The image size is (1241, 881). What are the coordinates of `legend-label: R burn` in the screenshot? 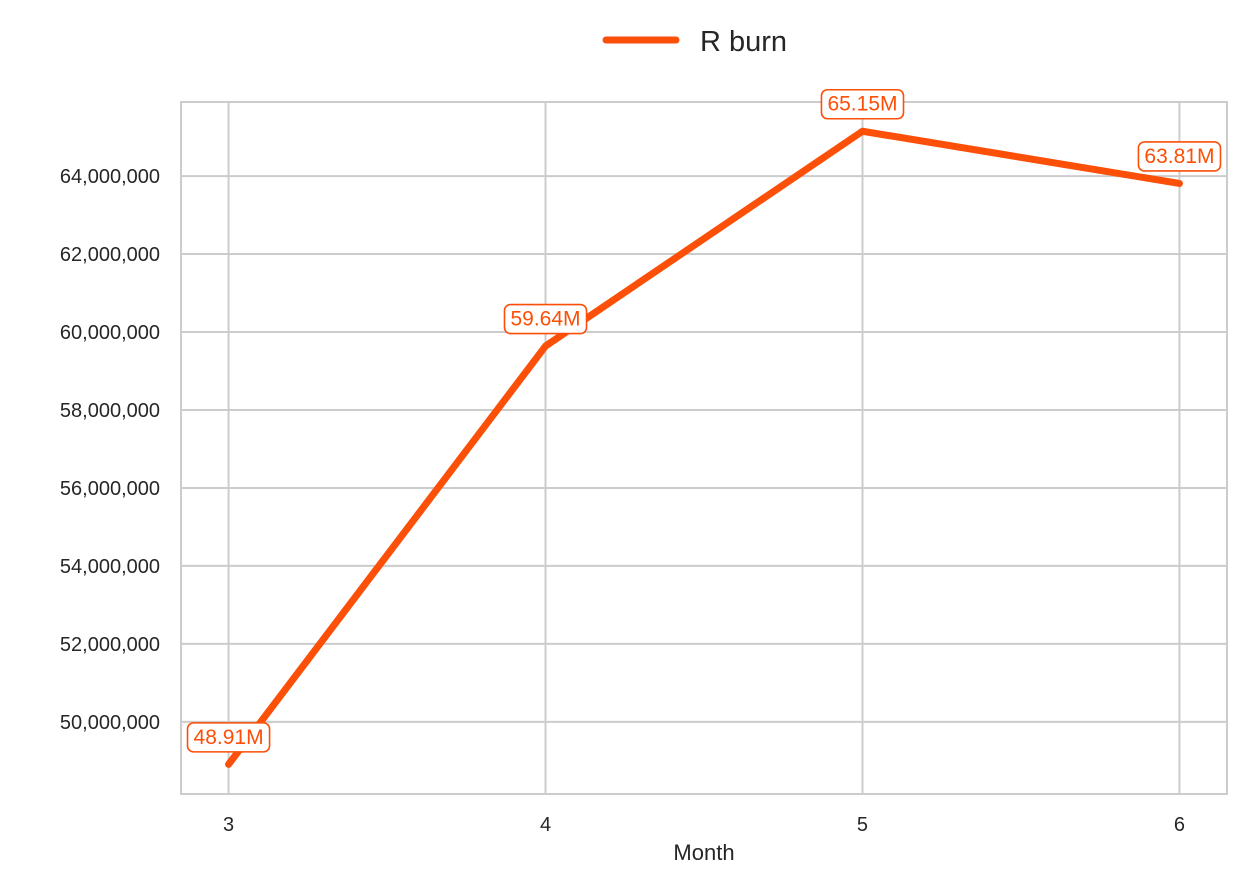 It's located at (743, 42).